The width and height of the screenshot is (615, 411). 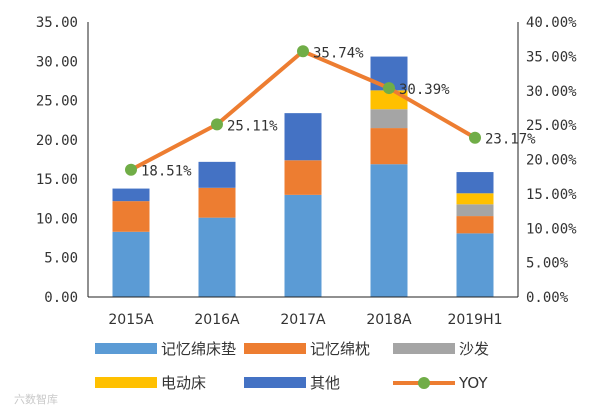 I want to click on left-tick-label: 5.00, so click(x=61, y=259).